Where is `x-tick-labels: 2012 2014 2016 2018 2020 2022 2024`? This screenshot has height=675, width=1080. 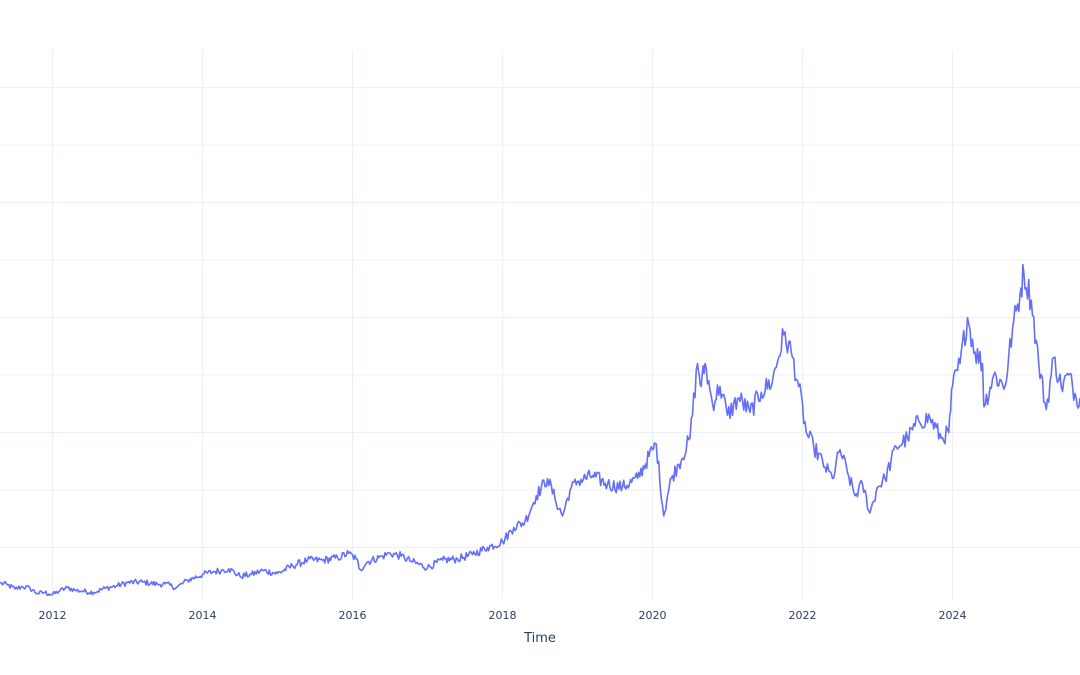
x-tick-labels: 2012 2014 2016 2018 2020 2022 2024 is located at coordinates (503, 615).